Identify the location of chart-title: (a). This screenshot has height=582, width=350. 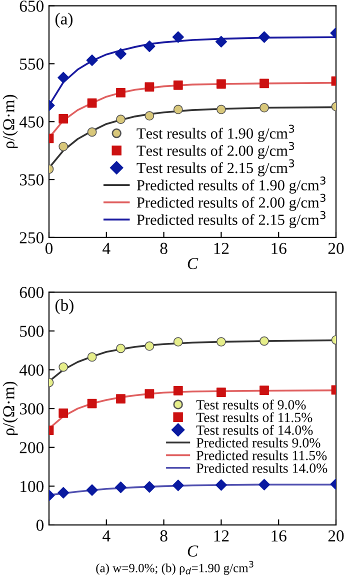
(64, 20).